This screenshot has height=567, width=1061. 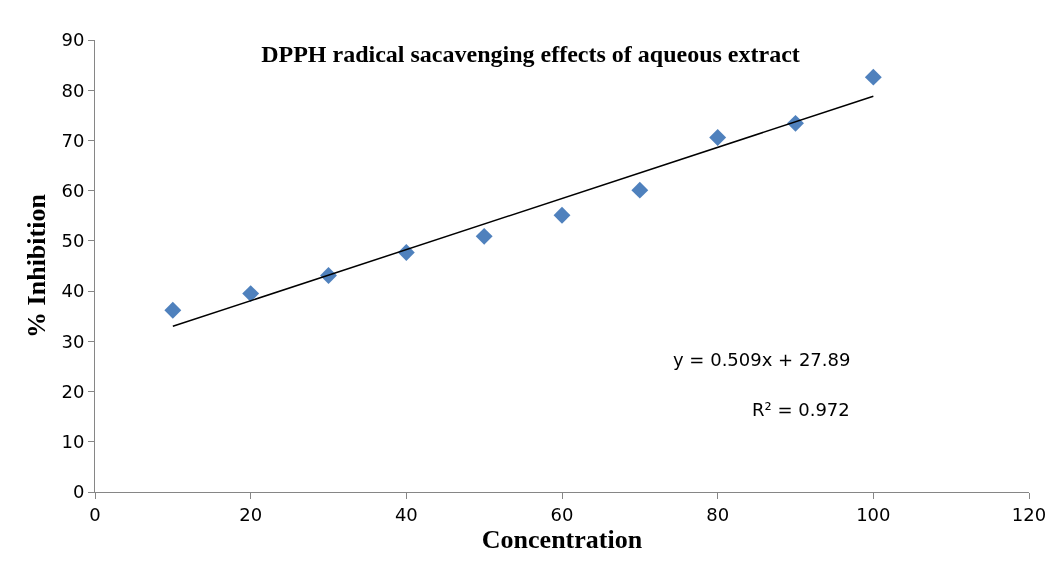 What do you see at coordinates (801, 409) in the screenshot?
I see `annotation: R² = 0.972` at bounding box center [801, 409].